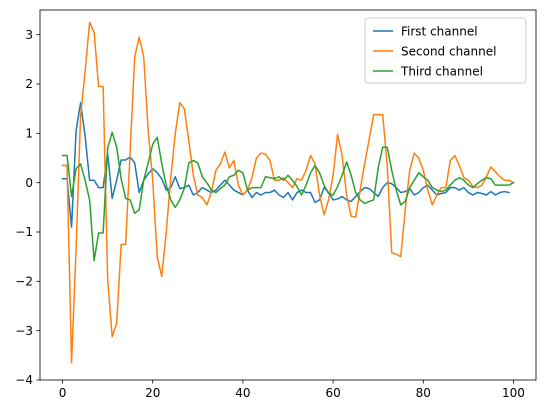  I want to click on x-tick-label: 40, so click(242, 393).